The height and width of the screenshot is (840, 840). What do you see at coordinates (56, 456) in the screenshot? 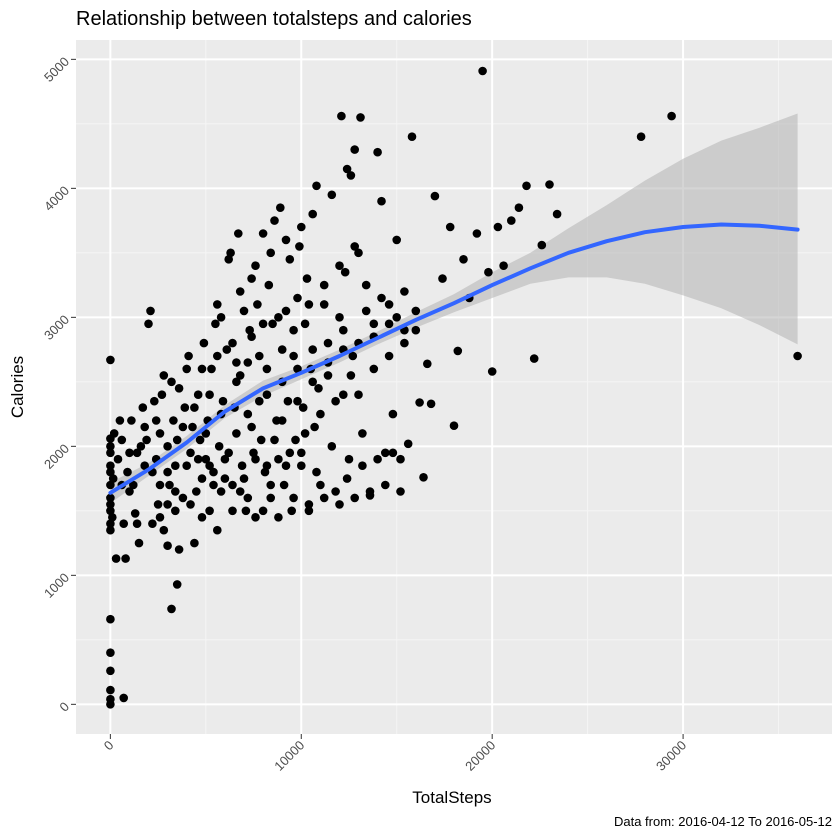
I see `y-tick-label: 2000` at bounding box center [56, 456].